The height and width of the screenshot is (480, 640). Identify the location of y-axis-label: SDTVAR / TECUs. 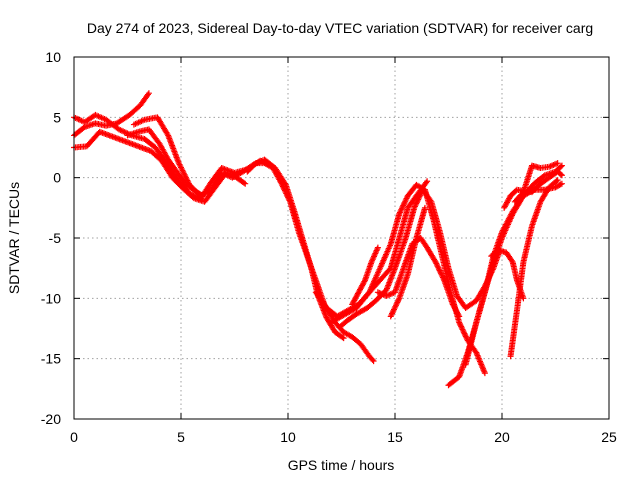
(14, 238).